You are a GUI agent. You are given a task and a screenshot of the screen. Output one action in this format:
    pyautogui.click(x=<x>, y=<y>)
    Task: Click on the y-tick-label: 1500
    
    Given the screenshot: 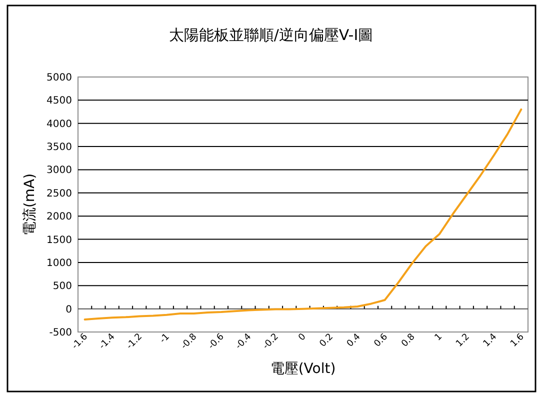 What is the action you would take?
    pyautogui.click(x=59, y=240)
    